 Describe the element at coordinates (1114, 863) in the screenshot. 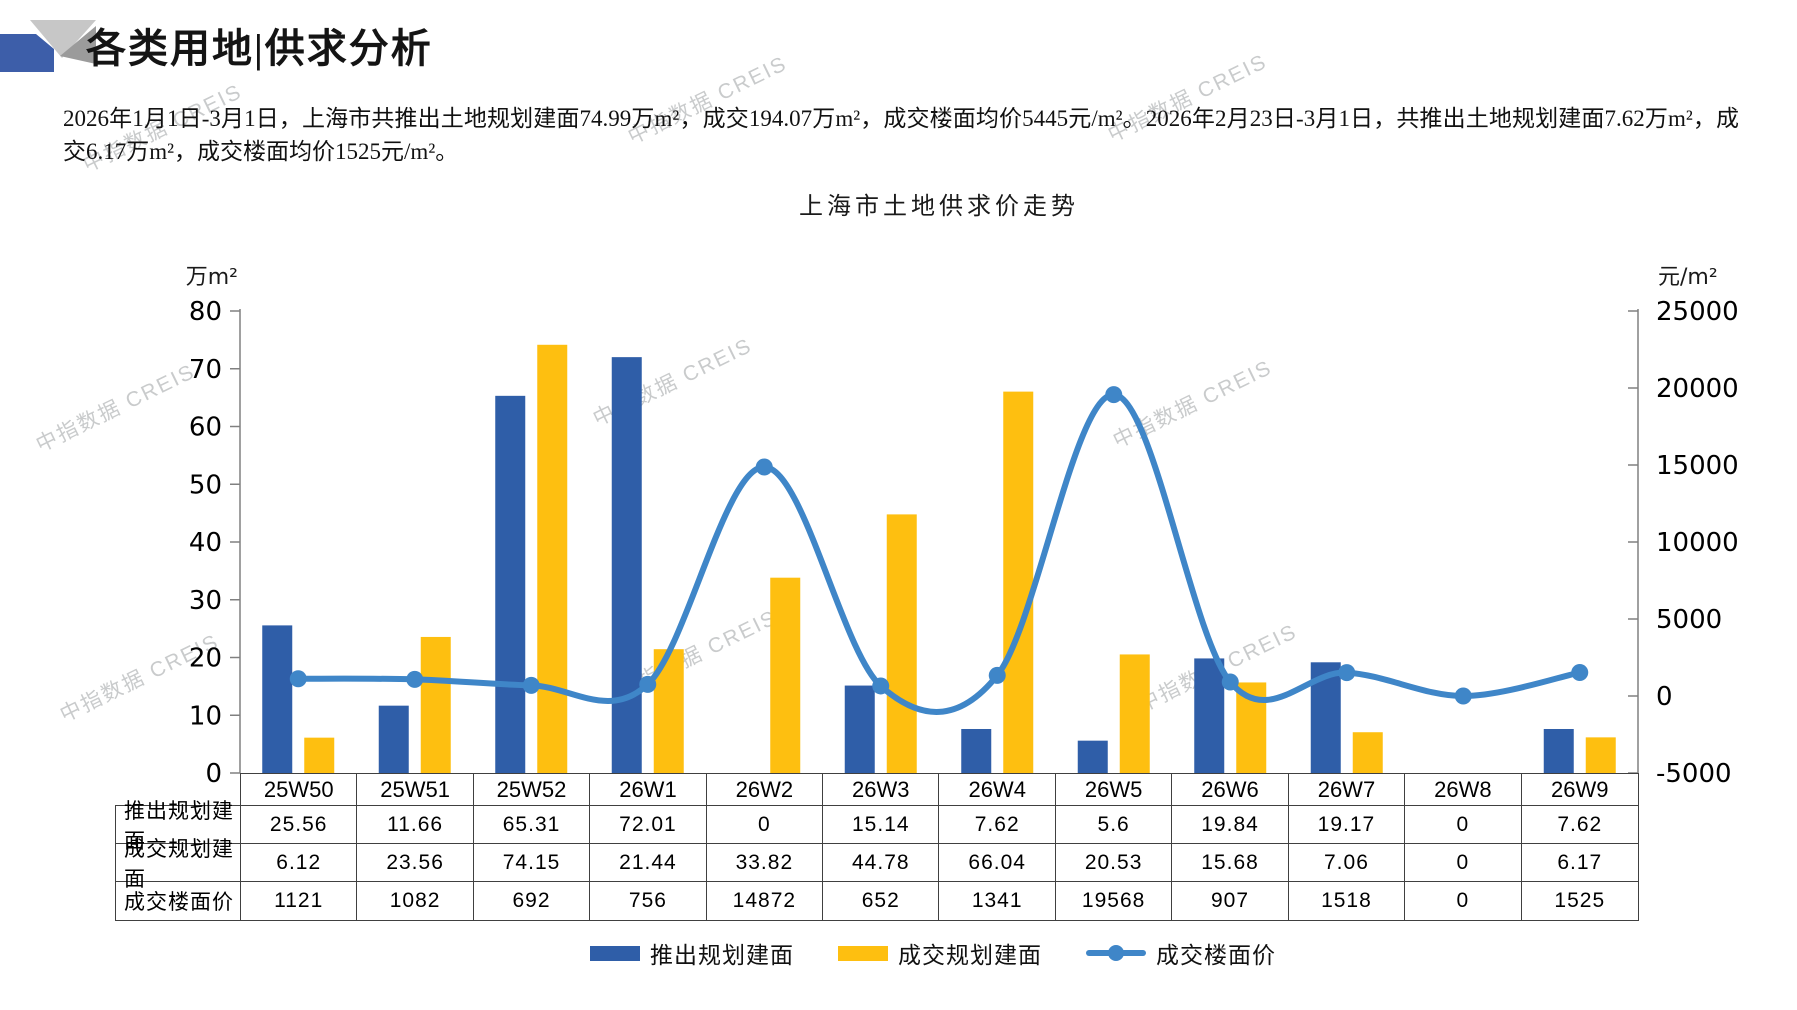

I see `table-cell: 20.53` at that location.